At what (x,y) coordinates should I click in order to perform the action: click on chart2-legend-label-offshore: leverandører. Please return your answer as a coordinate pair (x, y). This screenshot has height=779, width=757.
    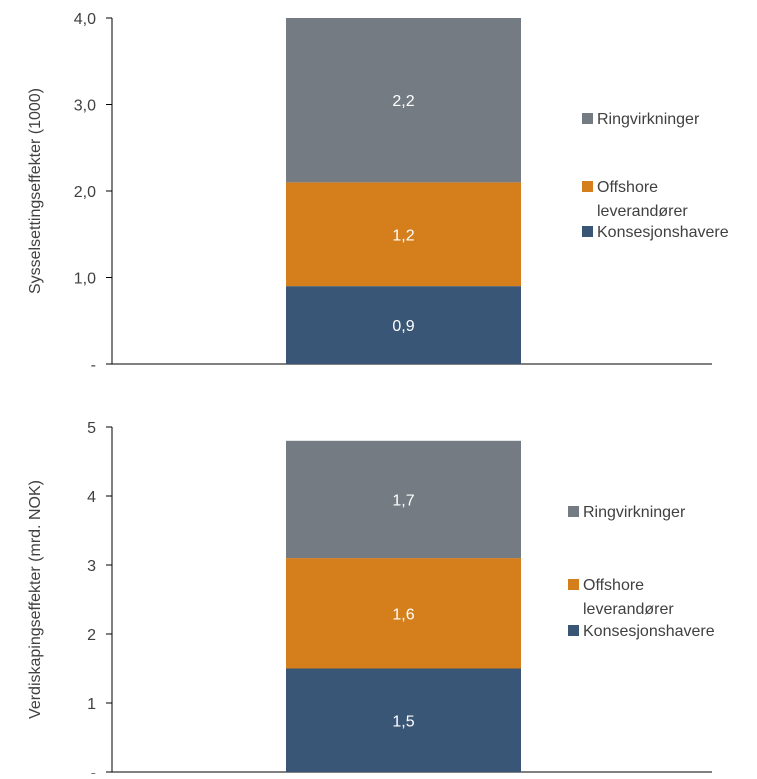
    Looking at the image, I should click on (628, 609).